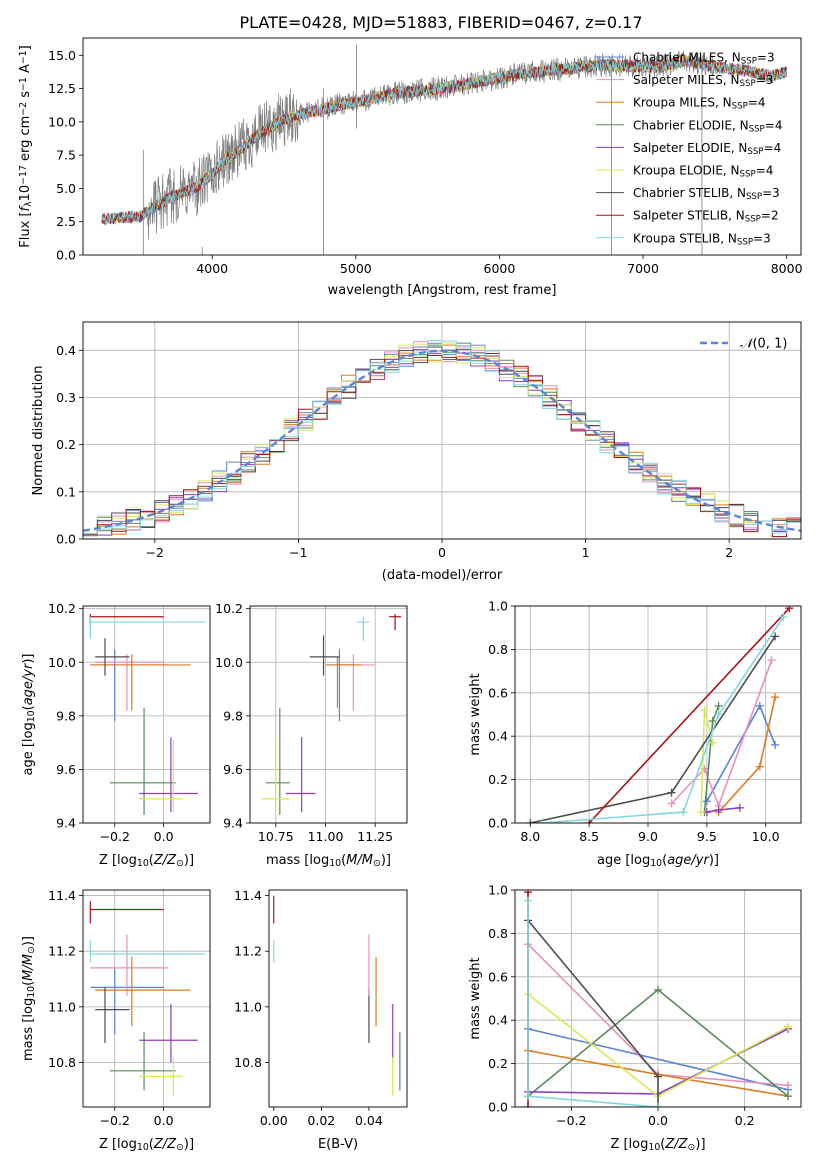 The width and height of the screenshot is (819, 1170). What do you see at coordinates (442, 575) in the screenshot?
I see `x-axis-label: (data-model)/error` at bounding box center [442, 575].